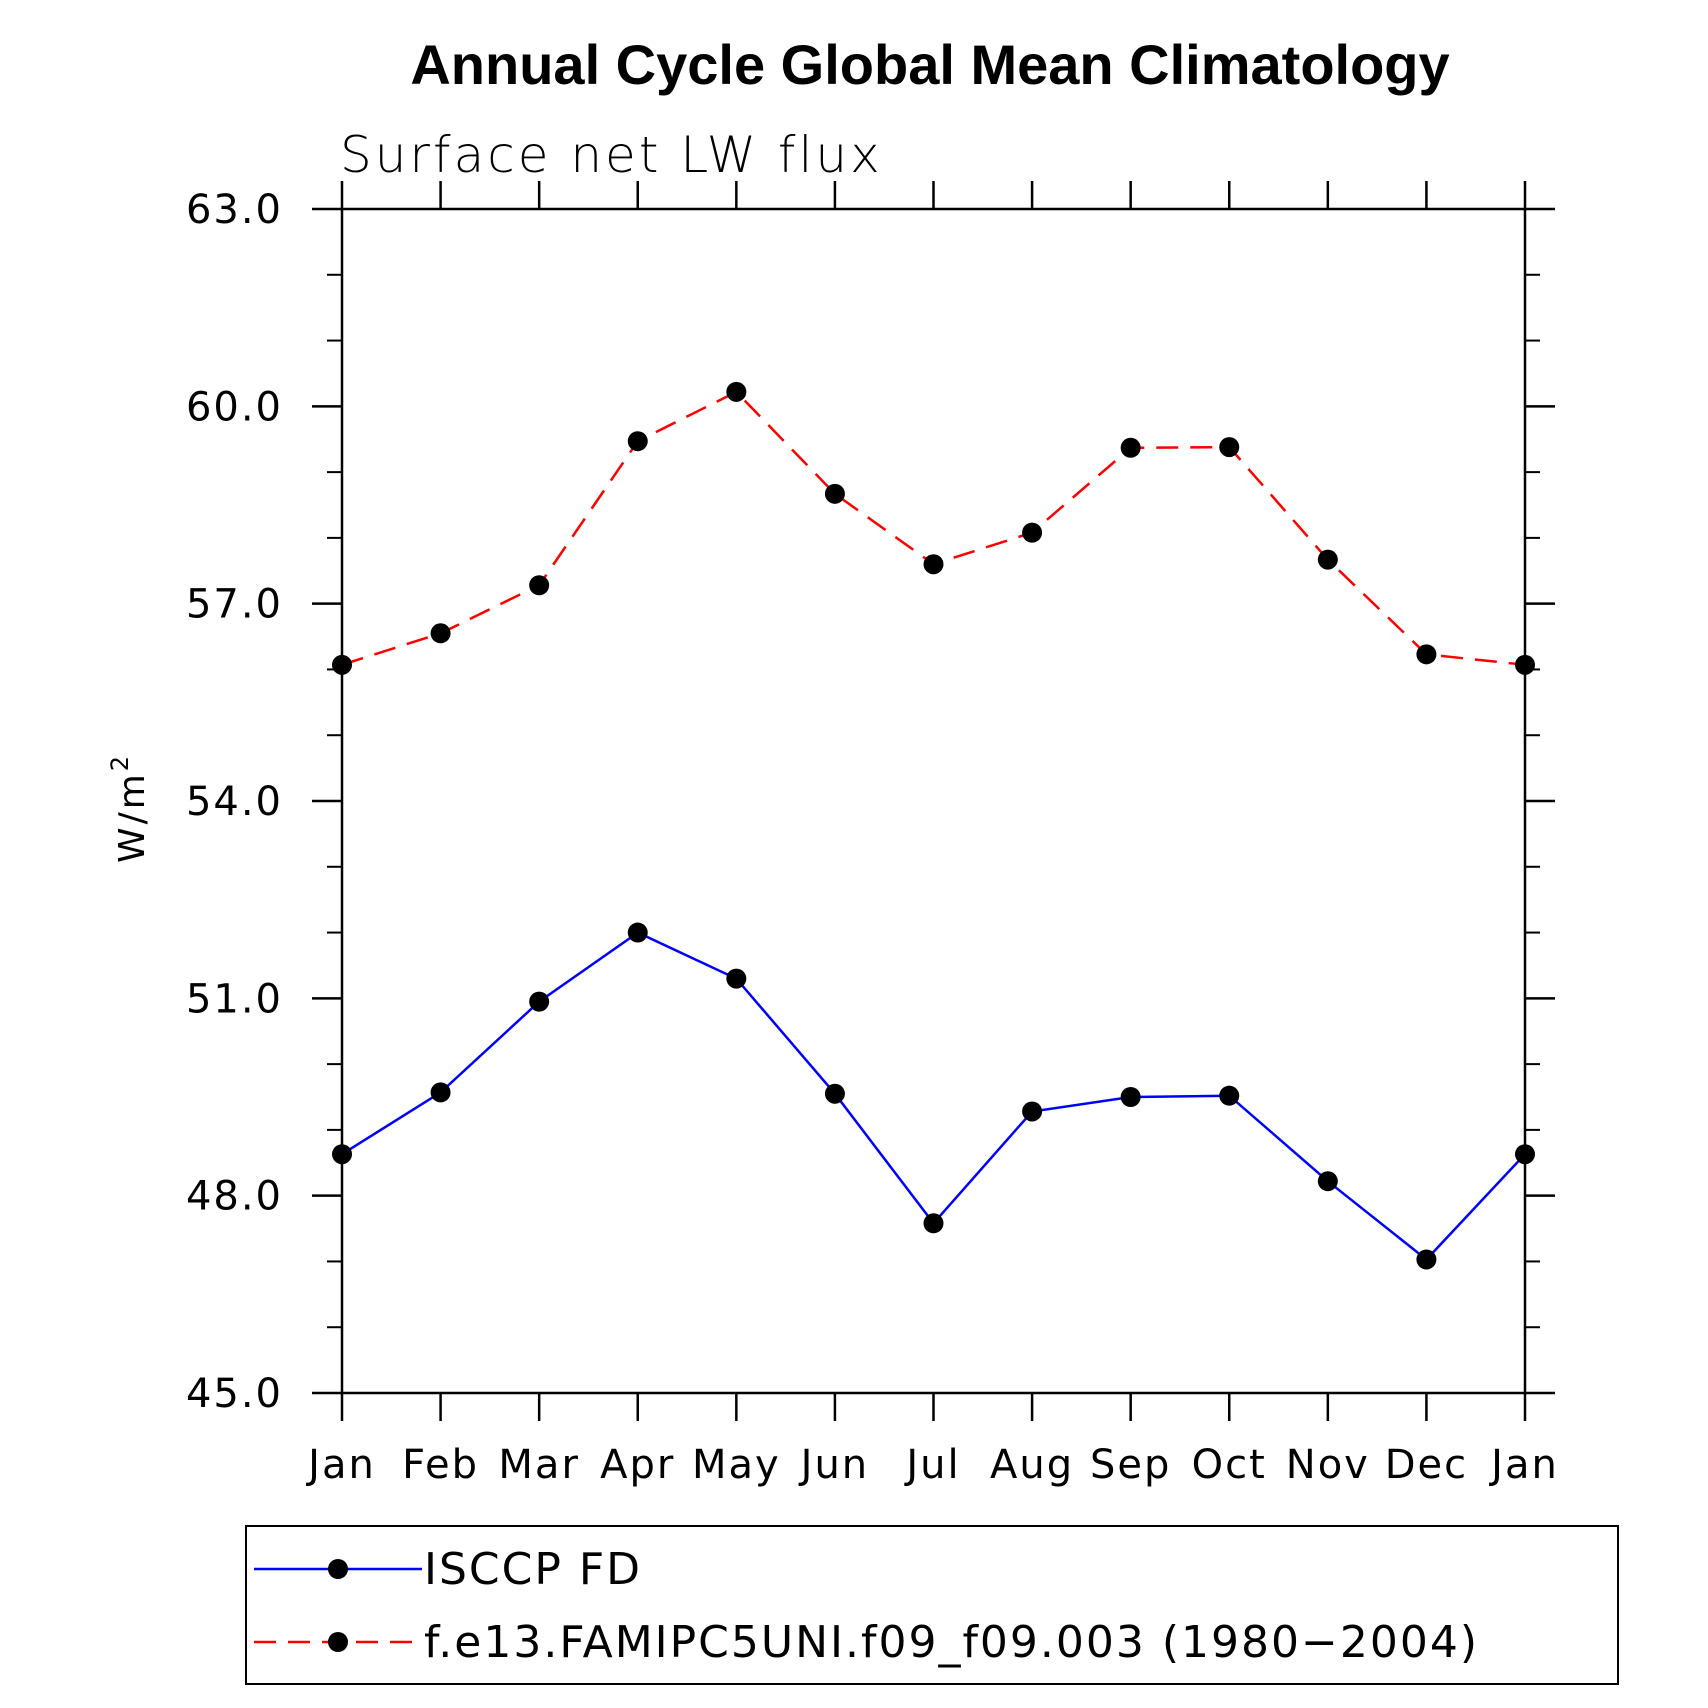 This screenshot has height=1708, width=1708. I want to click on x-tick-label: Jun, so click(834, 1465).